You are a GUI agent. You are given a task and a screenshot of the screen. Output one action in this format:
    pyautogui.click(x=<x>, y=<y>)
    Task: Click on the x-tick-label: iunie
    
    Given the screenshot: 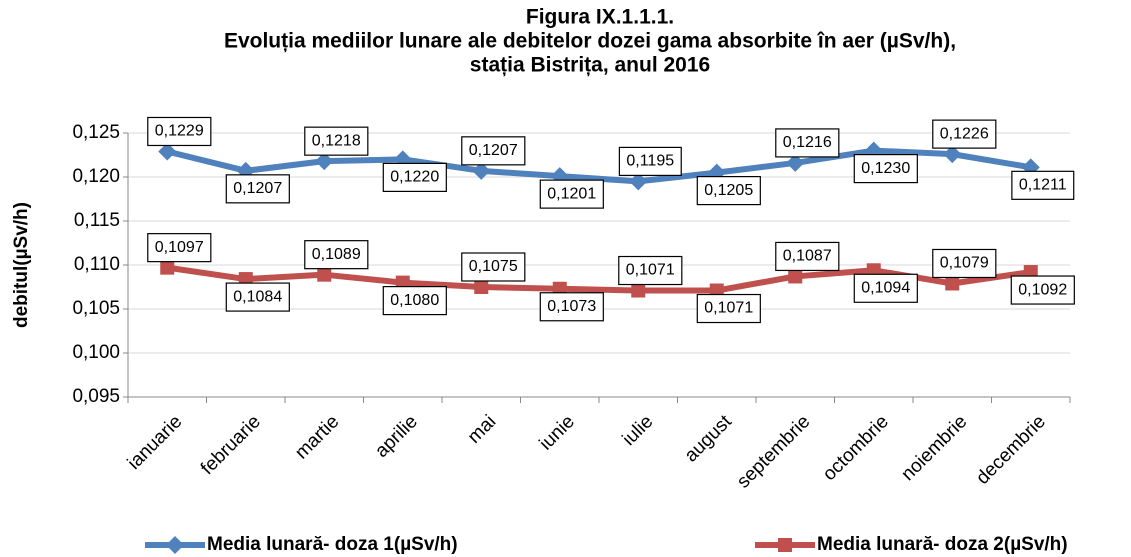 What is the action you would take?
    pyautogui.click(x=557, y=432)
    